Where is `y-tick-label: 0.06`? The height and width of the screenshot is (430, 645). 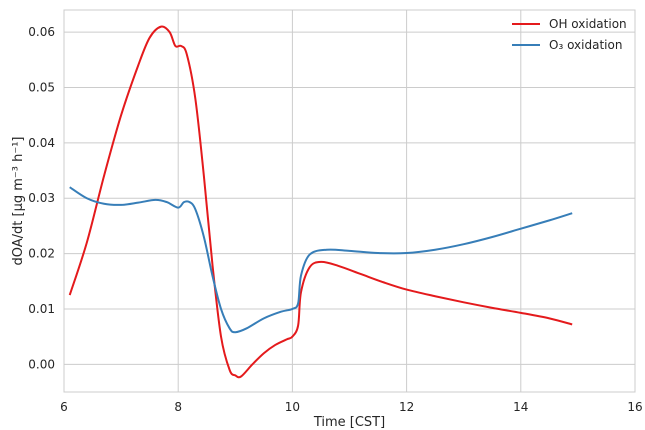 y-tick-label: 0.06 is located at coordinates (41, 32).